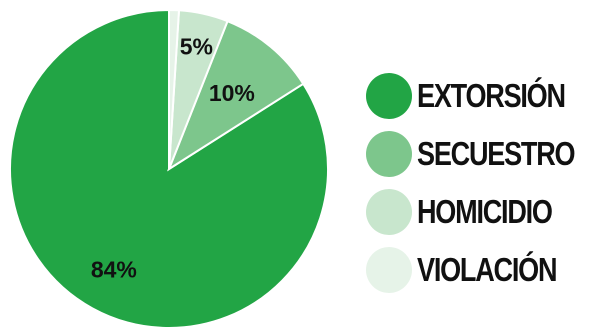 This screenshot has height=328, width=604. Describe the element at coordinates (487, 269) in the screenshot. I see `legend-label-violacion: VIOLACIÓN` at that location.